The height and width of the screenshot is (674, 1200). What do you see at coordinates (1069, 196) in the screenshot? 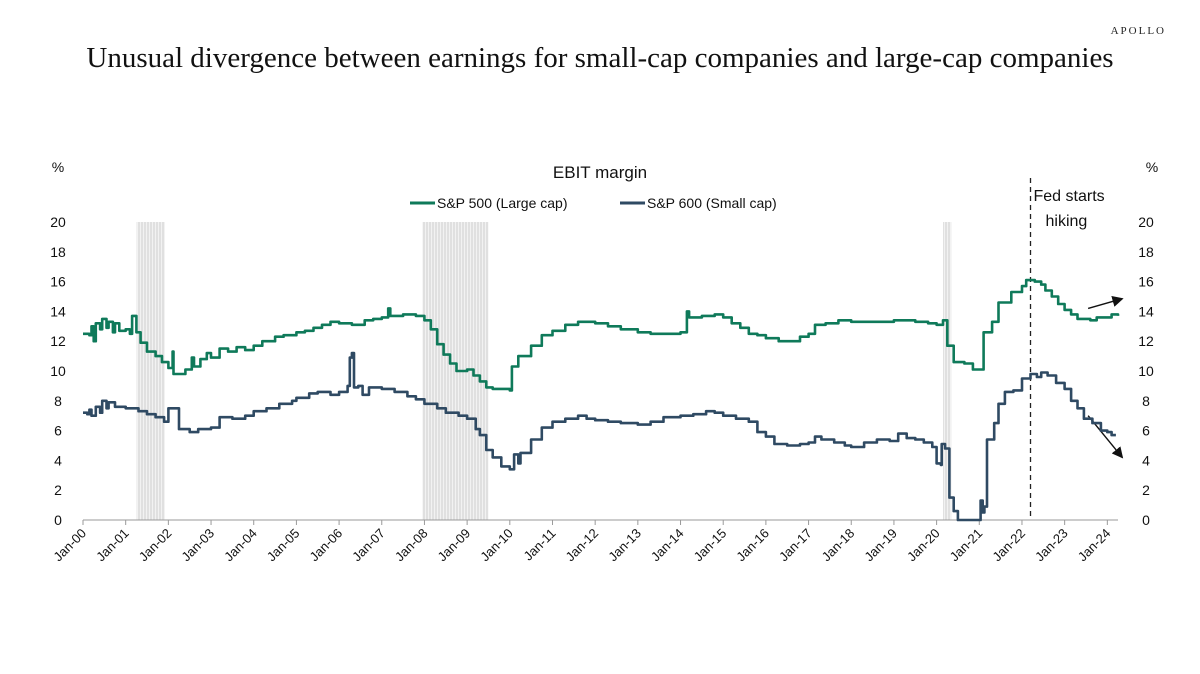
I see `annotation-text-0: Fed starts` at bounding box center [1069, 196].